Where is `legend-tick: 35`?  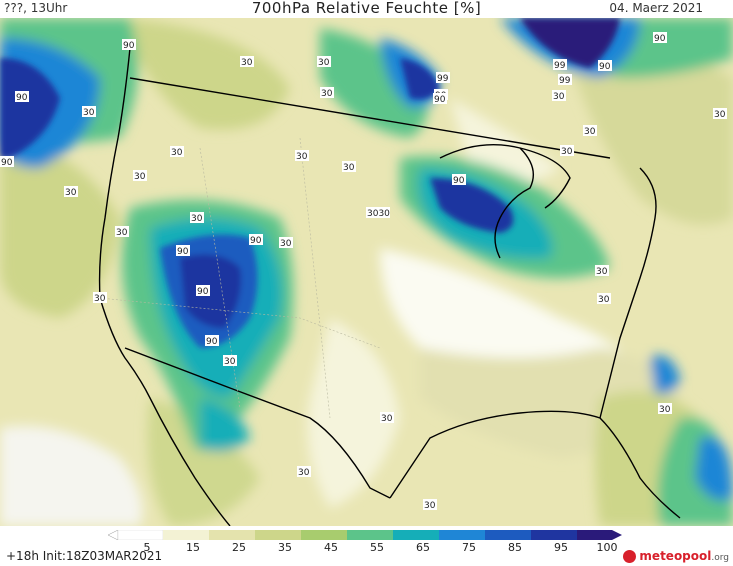
legend-tick: 35 is located at coordinates (285, 547).